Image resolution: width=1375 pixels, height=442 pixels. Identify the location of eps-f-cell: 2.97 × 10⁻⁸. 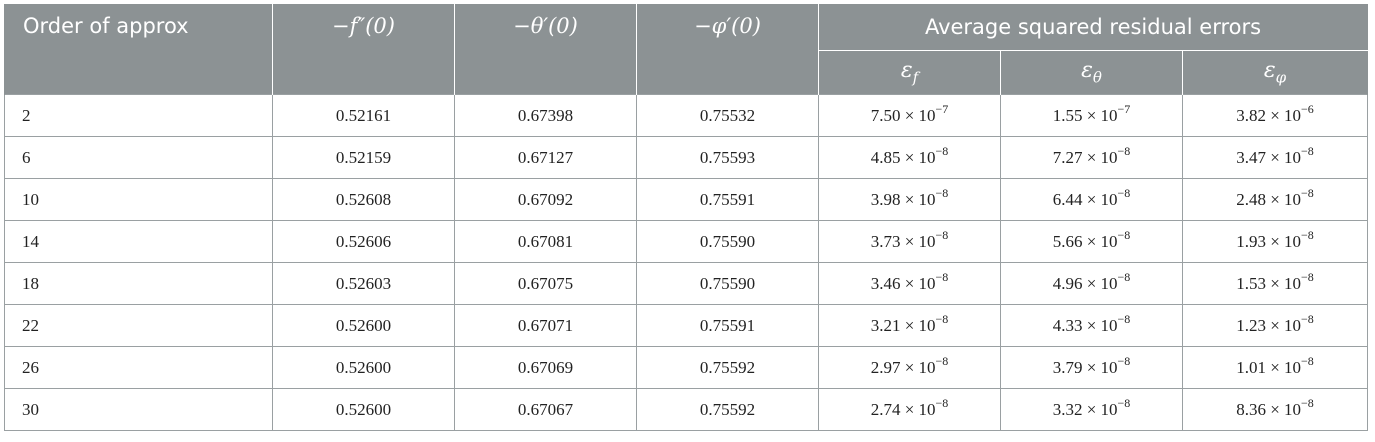
(909, 367).